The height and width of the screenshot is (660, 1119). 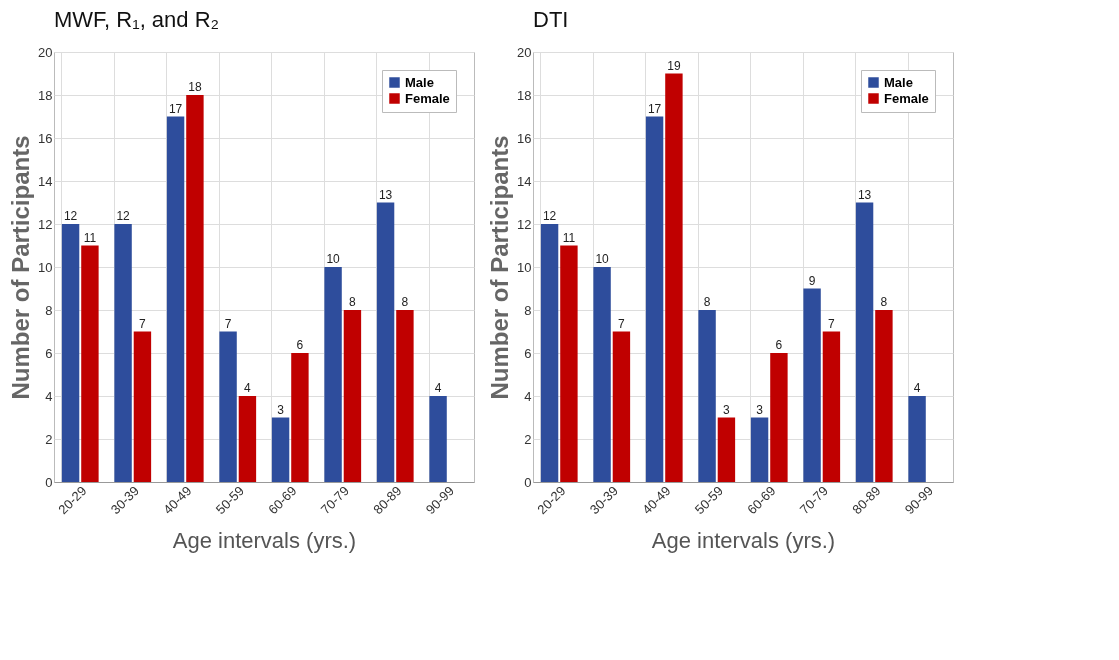 I want to click on data-label: 9, so click(x=812, y=280).